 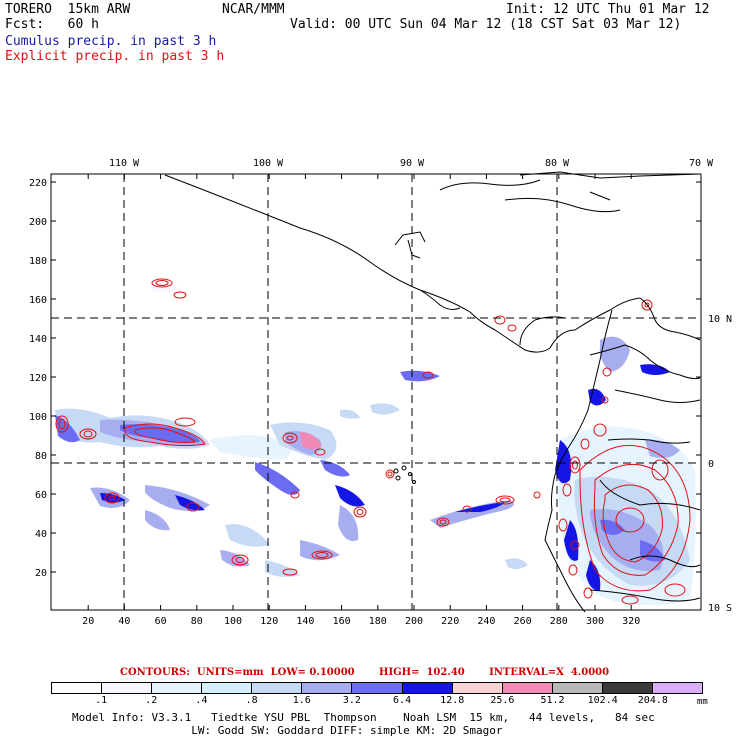 I want to click on x-tick-label: 280, so click(x=559, y=621).